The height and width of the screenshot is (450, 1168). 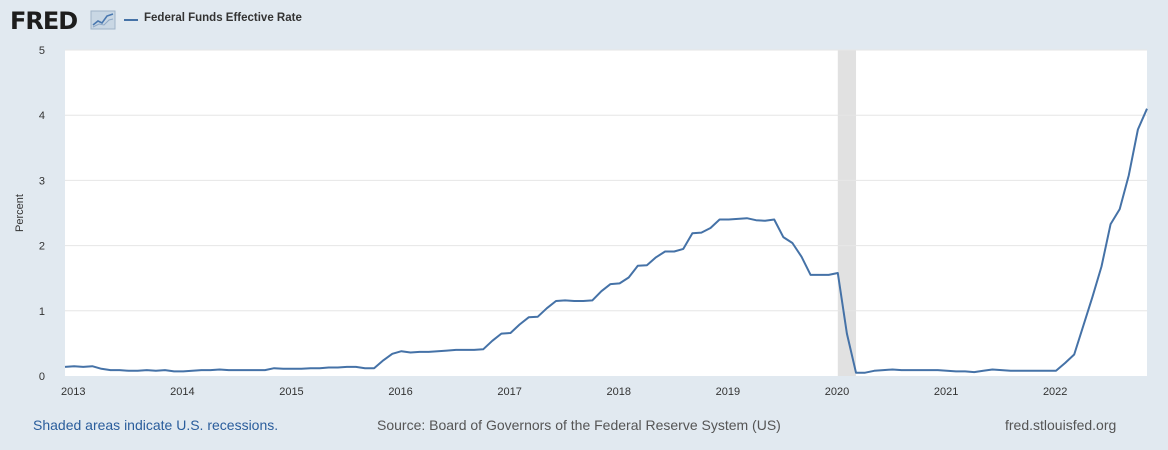 What do you see at coordinates (400, 392) in the screenshot?
I see `x-tick-label: 2016` at bounding box center [400, 392].